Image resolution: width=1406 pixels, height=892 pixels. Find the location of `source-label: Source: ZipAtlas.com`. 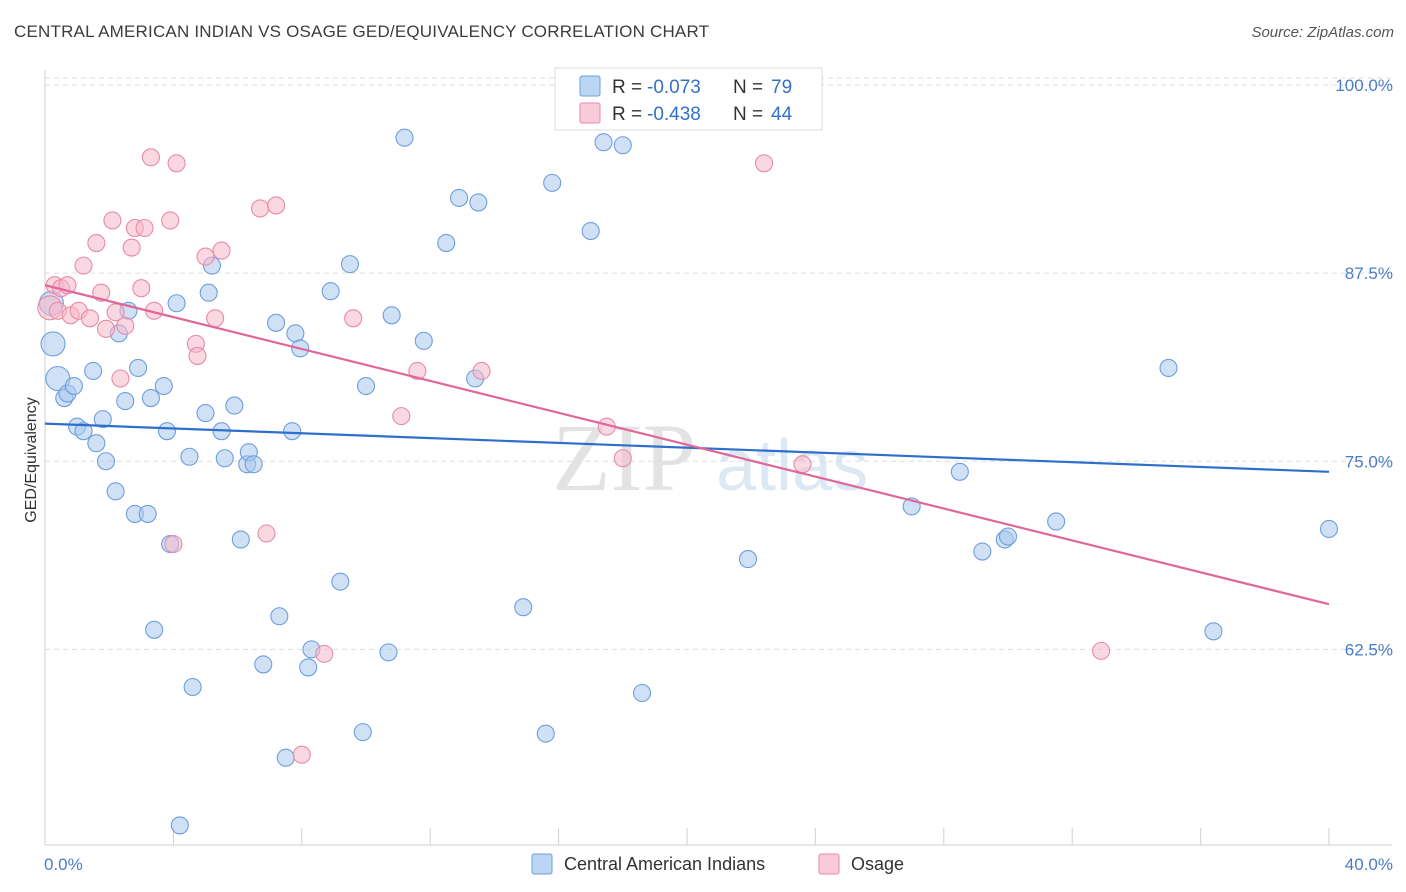

source-label: Source: ZipAtlas.com is located at coordinates (1322, 32).